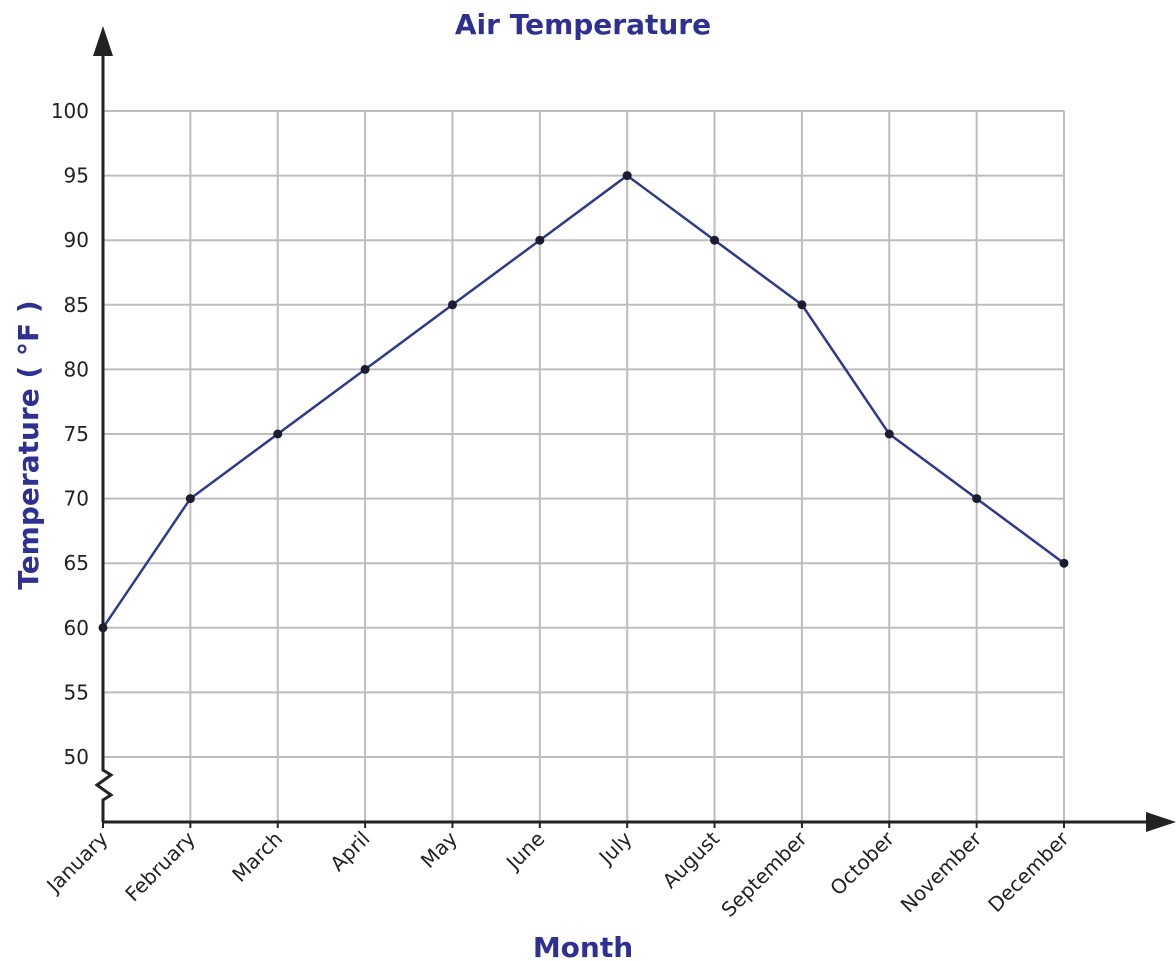 This screenshot has width=1176, height=961. Describe the element at coordinates (257, 857) in the screenshot. I see `x-tick-label: March` at that location.